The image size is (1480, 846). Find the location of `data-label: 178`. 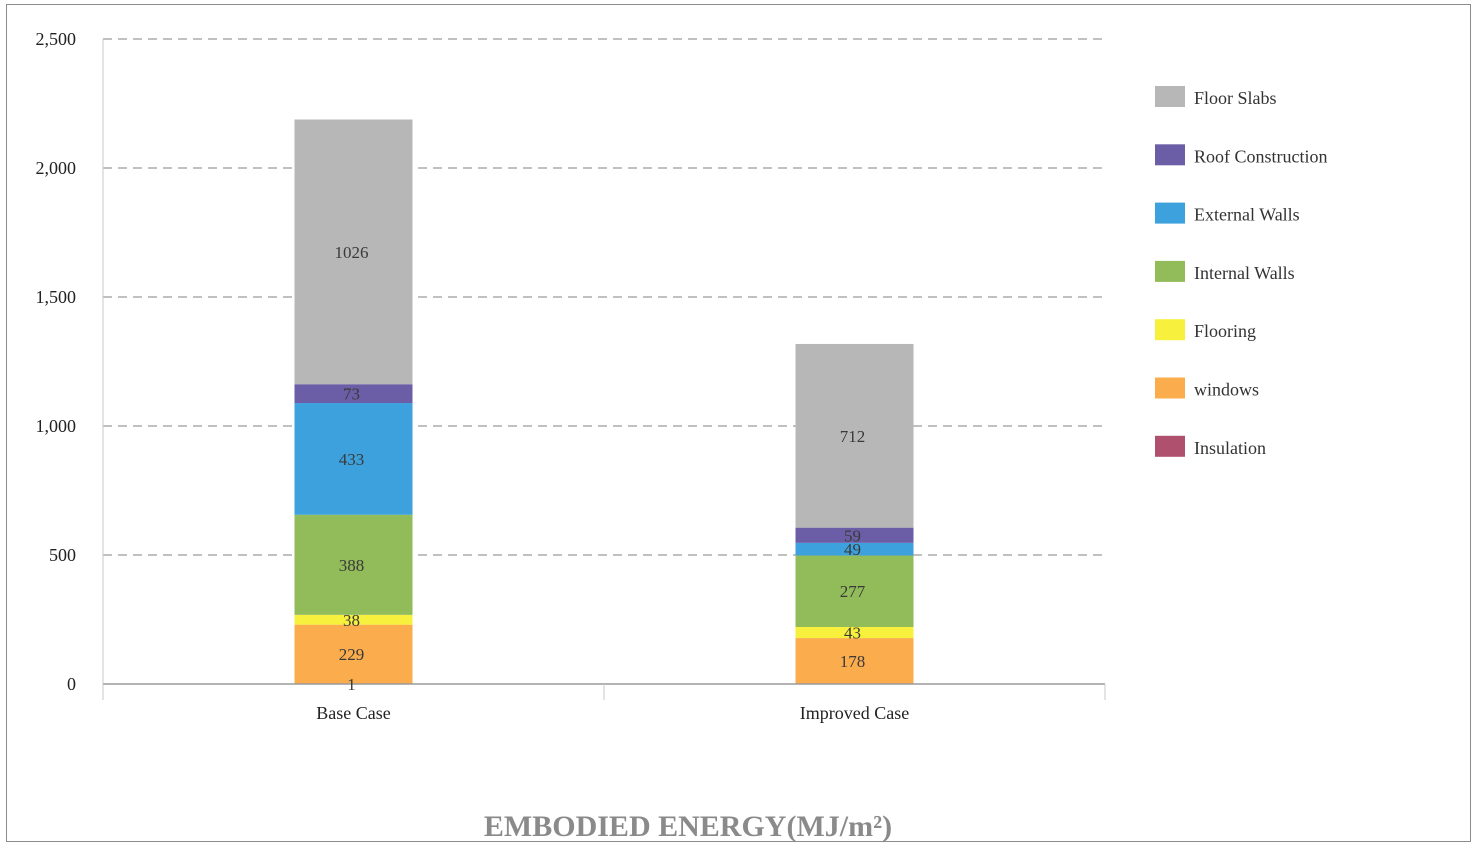

data-label: 178 is located at coordinates (853, 661).